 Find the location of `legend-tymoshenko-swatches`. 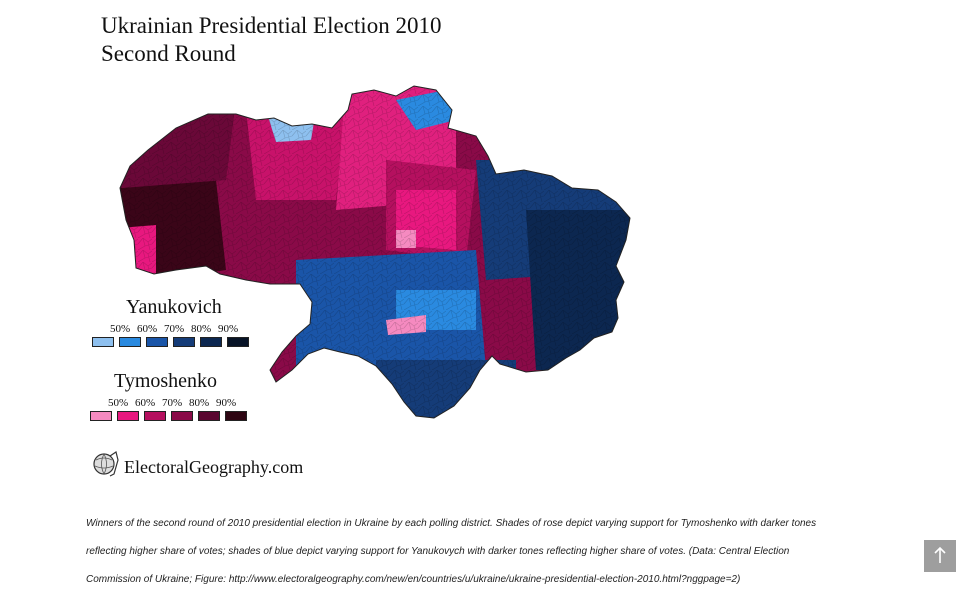

legend-tymoshenko-swatches is located at coordinates (171, 416).